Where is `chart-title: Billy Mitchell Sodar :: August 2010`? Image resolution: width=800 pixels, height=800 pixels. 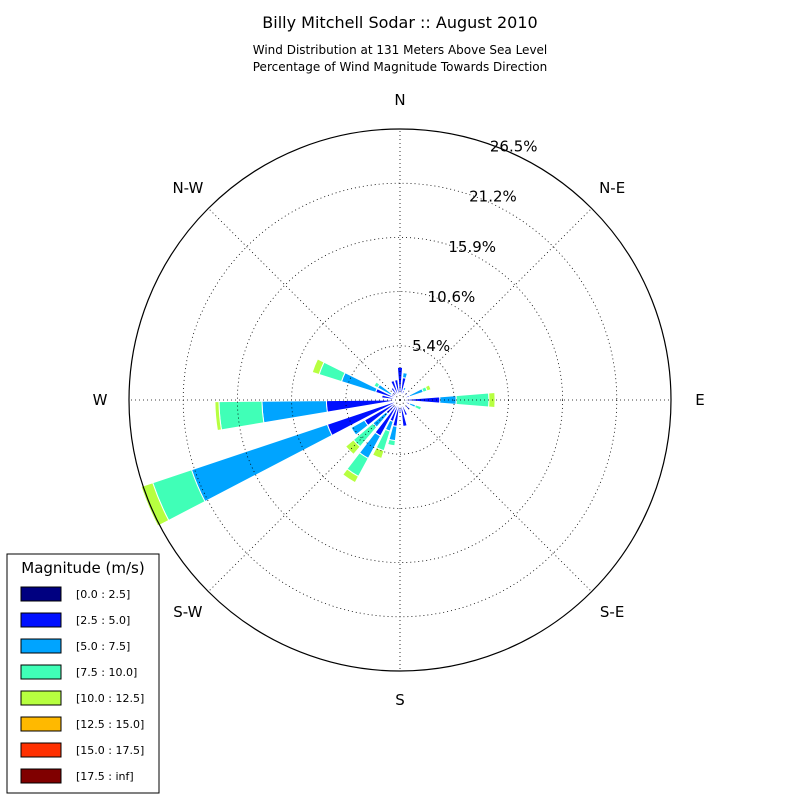
chart-title: Billy Mitchell Sodar :: August 2010 is located at coordinates (399, 22).